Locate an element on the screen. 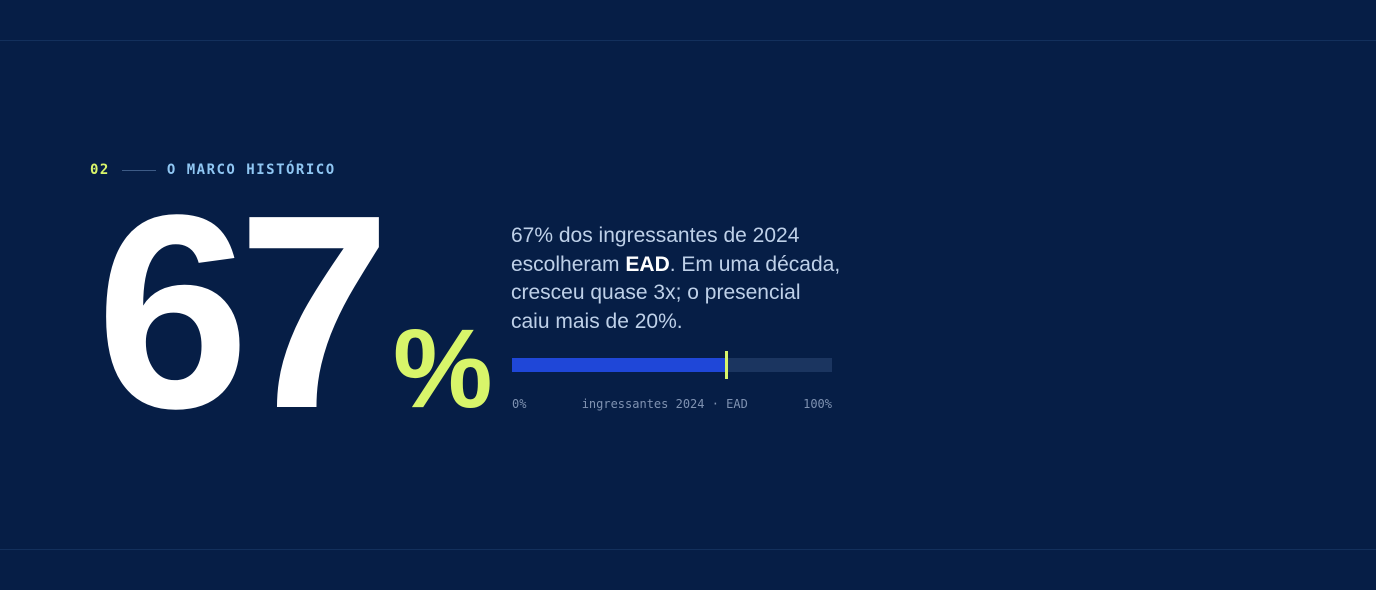 This screenshot has height=590, width=1376. progress-fill is located at coordinates (619, 365).